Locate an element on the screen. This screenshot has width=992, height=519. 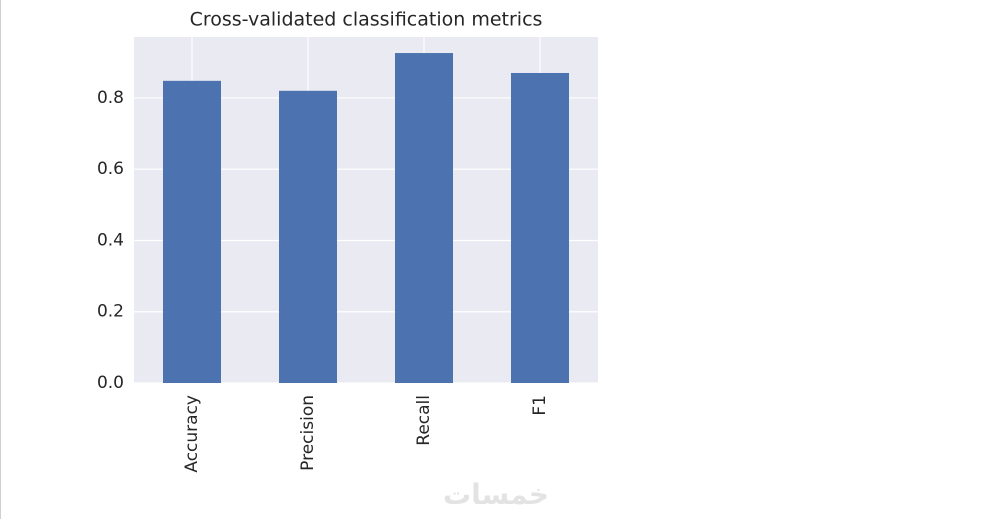
y-tick-label: 0.4 is located at coordinates (110, 240).